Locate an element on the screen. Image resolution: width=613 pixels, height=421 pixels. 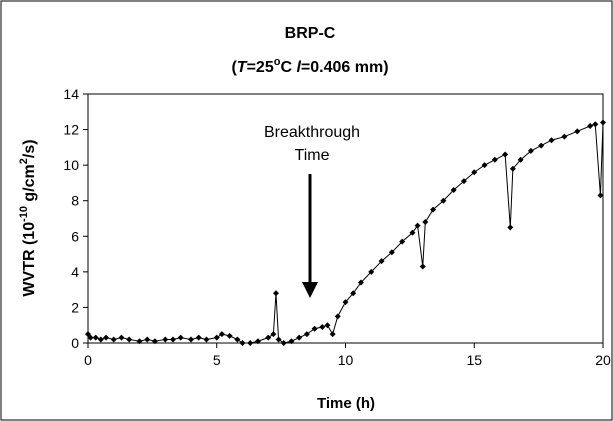
chart-subtitle: (T=25oC l=0.406 mm) is located at coordinates (309, 66).